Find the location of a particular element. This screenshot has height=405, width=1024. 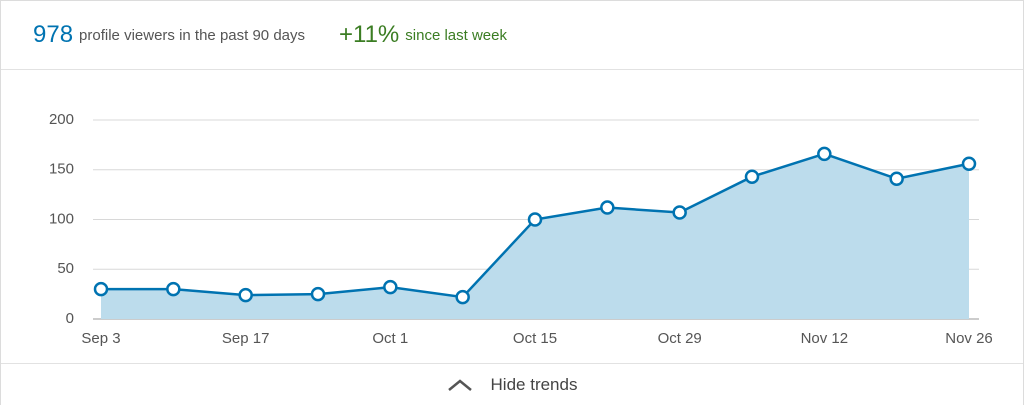

x-tick-label: Oct 15 is located at coordinates (535, 338).